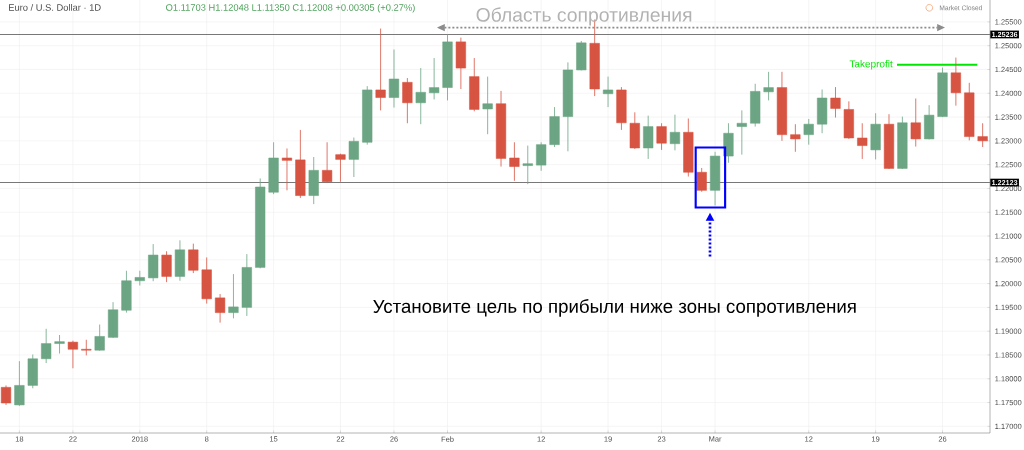  Describe the element at coordinates (871, 65) in the screenshot. I see `ref-line-label: Takeprofit` at that location.